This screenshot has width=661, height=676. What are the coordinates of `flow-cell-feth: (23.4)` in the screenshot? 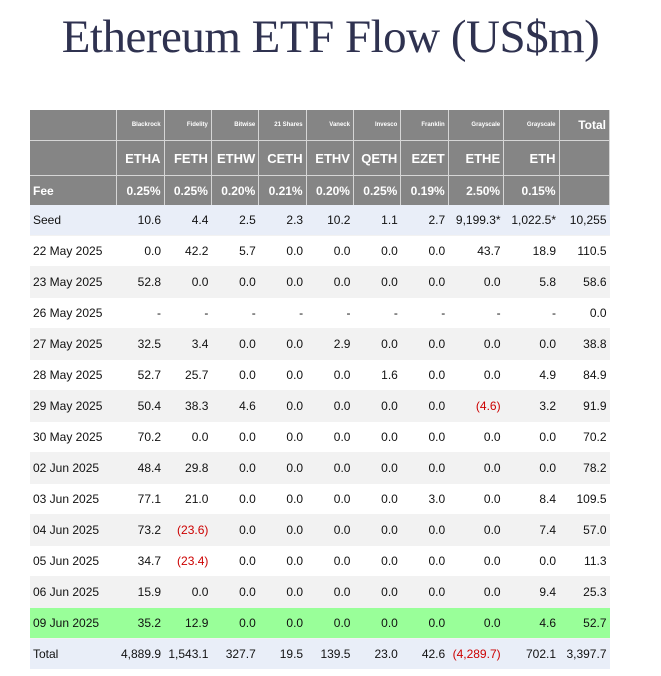 It's located at (188, 561).